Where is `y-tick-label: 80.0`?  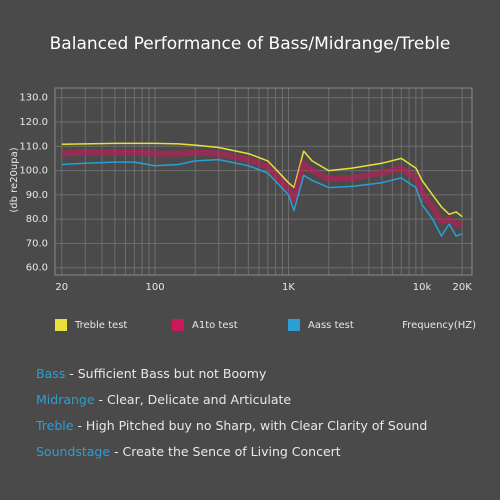
y-tick-label: 80.0 is located at coordinates (37, 219).